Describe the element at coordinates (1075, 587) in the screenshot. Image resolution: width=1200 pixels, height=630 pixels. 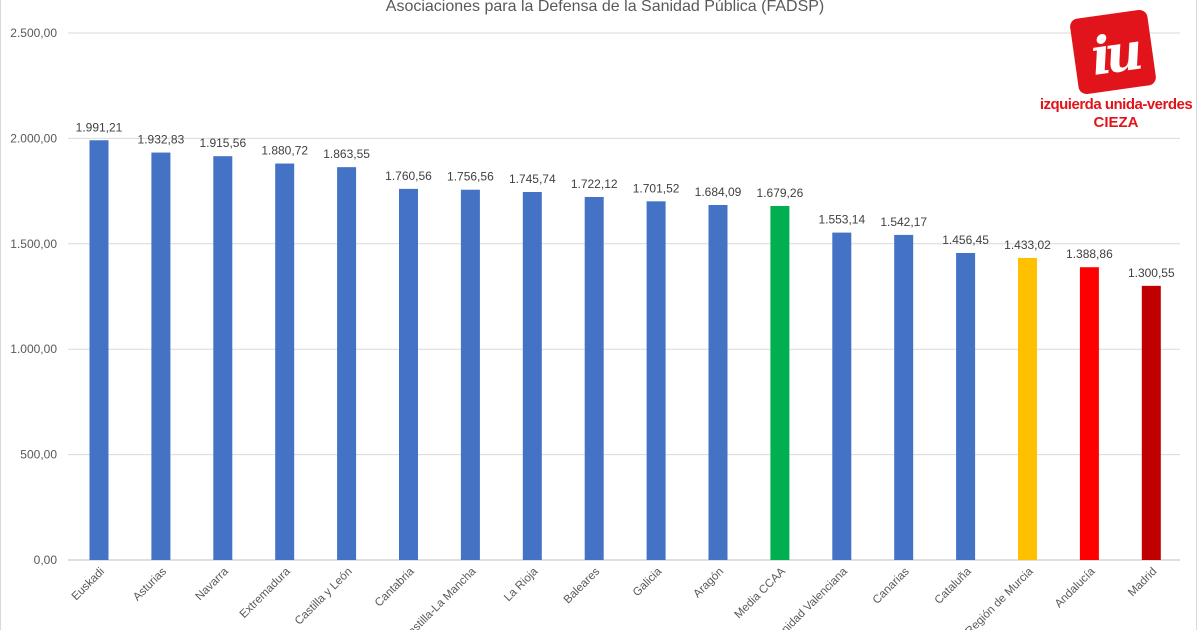
I see `x-tick-label: Andalucía` at that location.